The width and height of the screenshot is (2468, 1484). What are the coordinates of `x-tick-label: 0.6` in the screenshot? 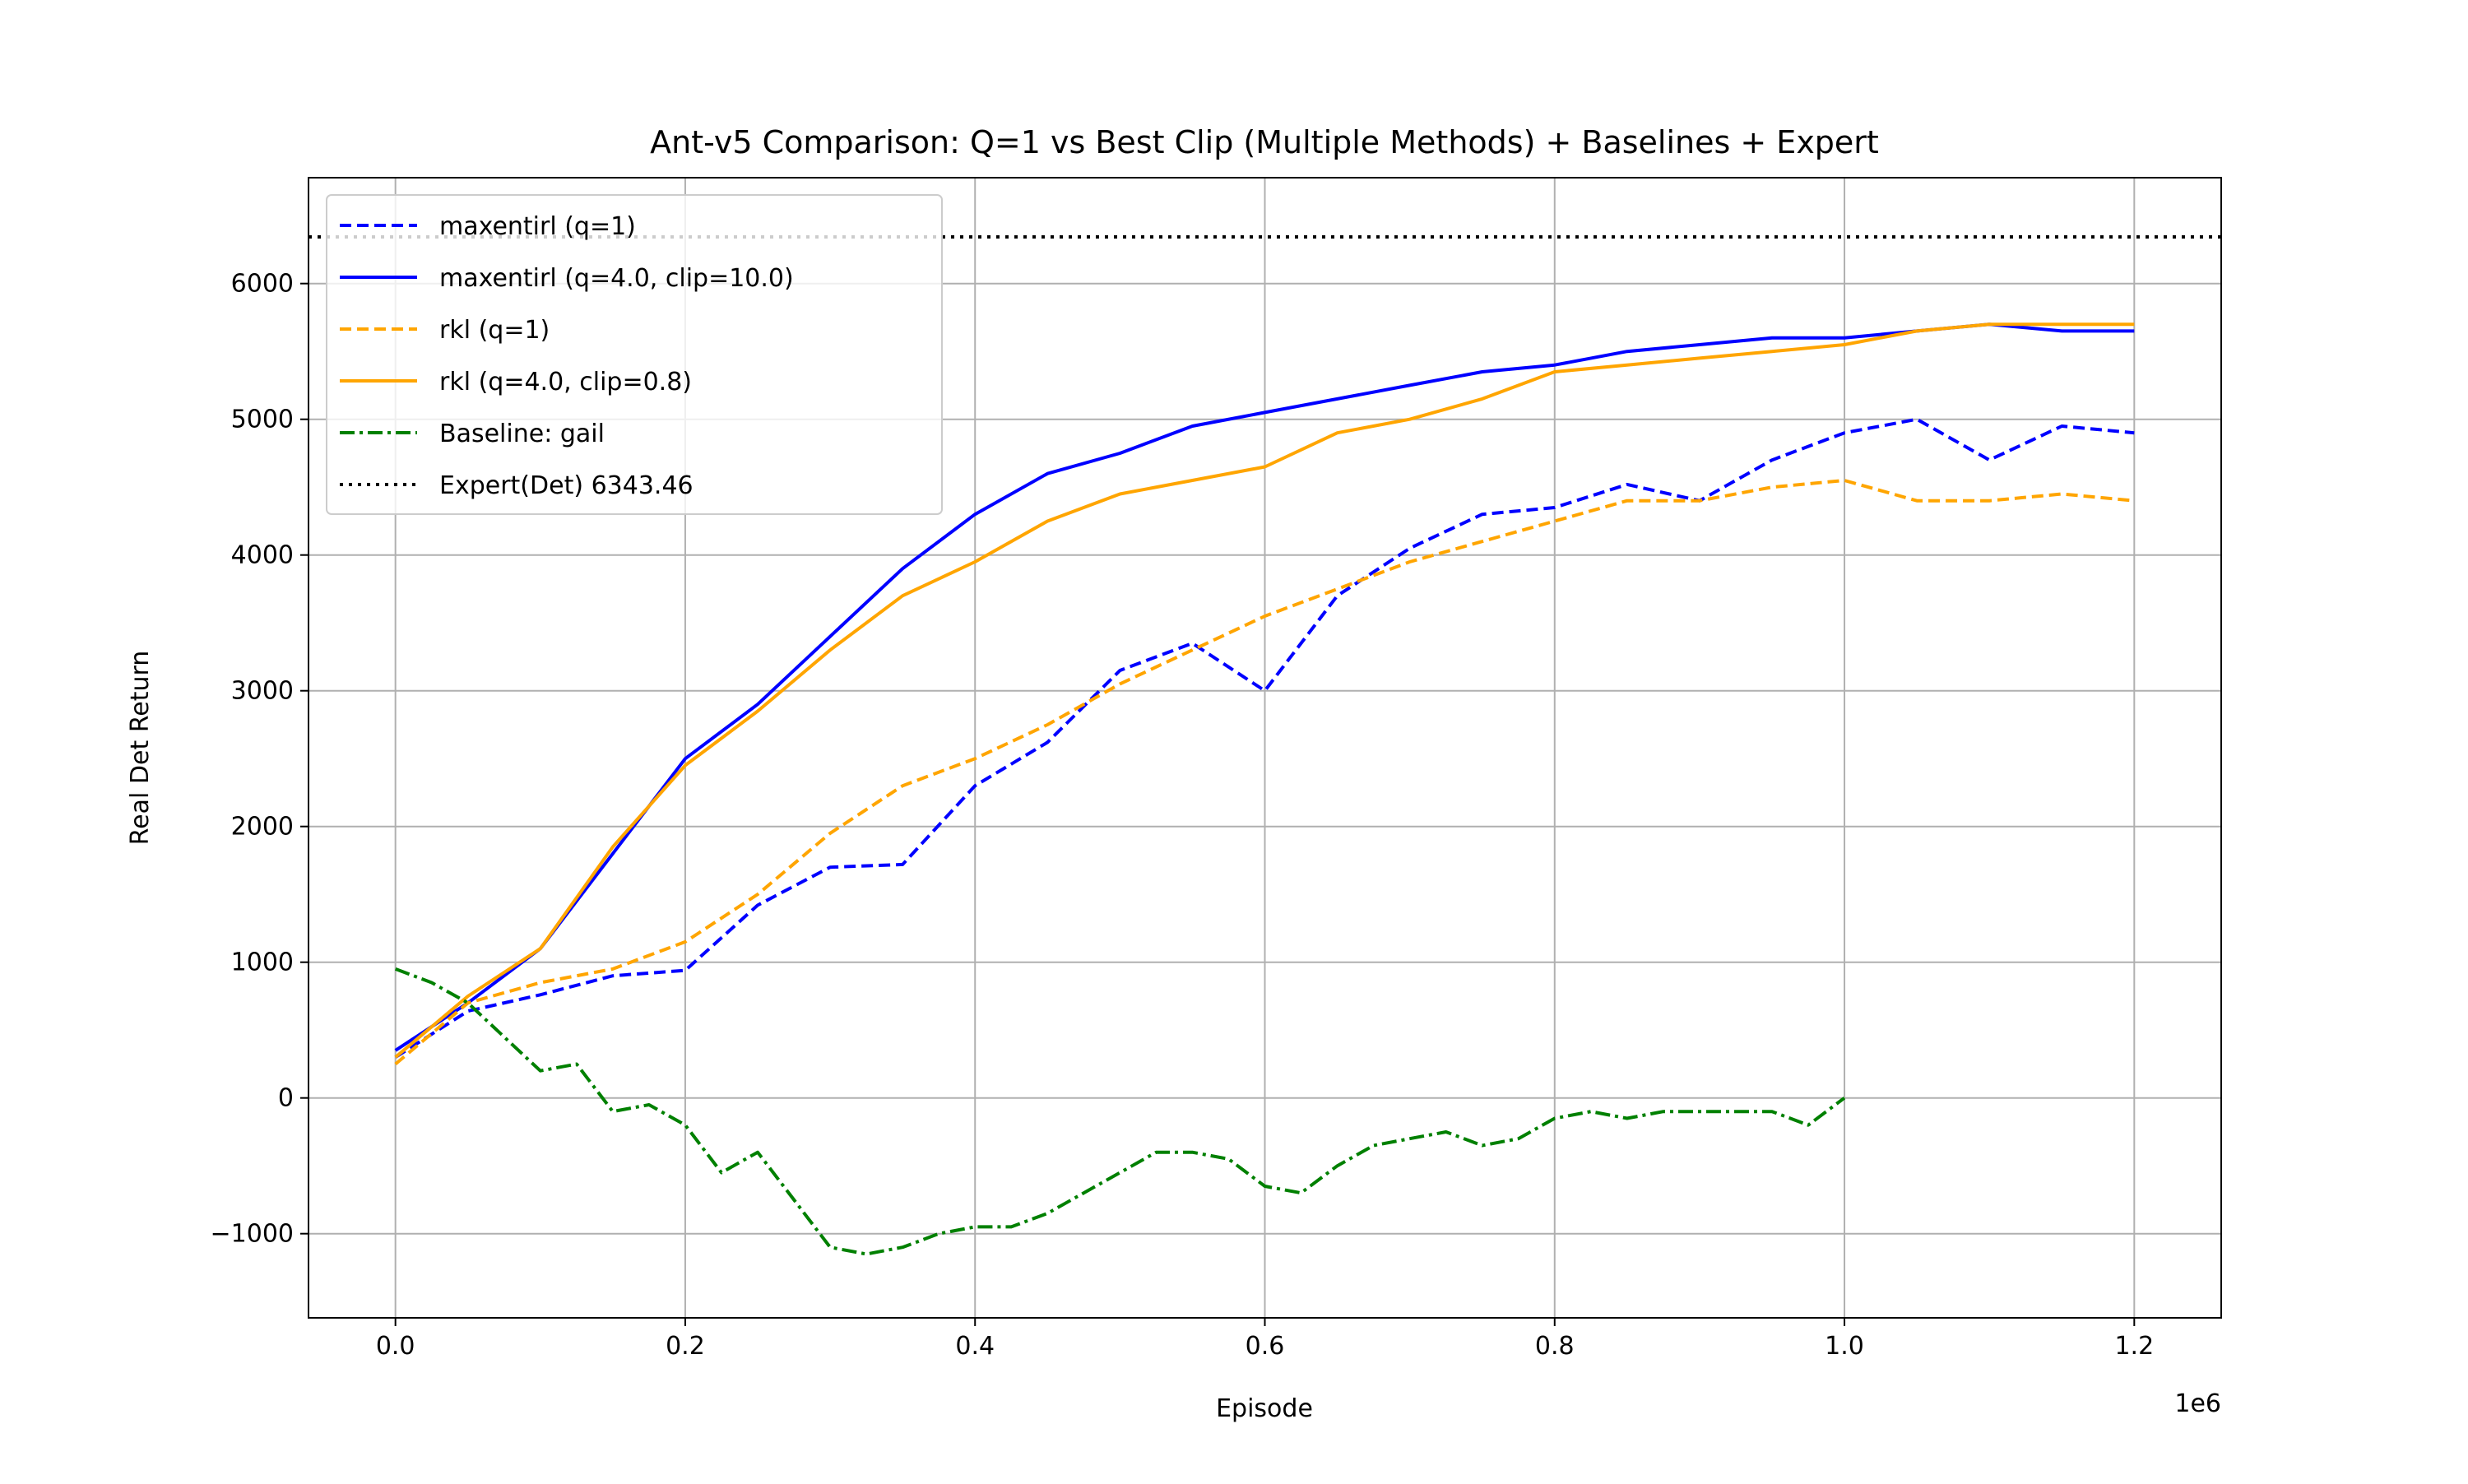 It's located at (1265, 1346).